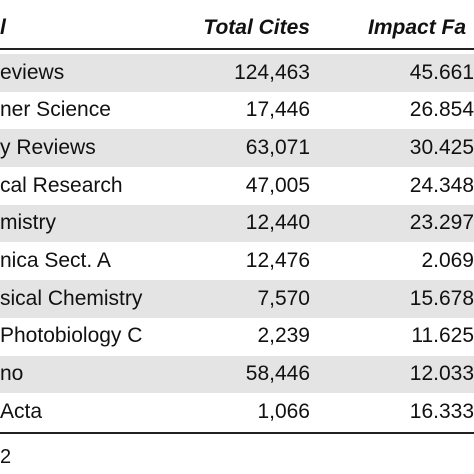  What do you see at coordinates (277, 185) in the screenshot?
I see `total-cites-cell: 47,005` at bounding box center [277, 185].